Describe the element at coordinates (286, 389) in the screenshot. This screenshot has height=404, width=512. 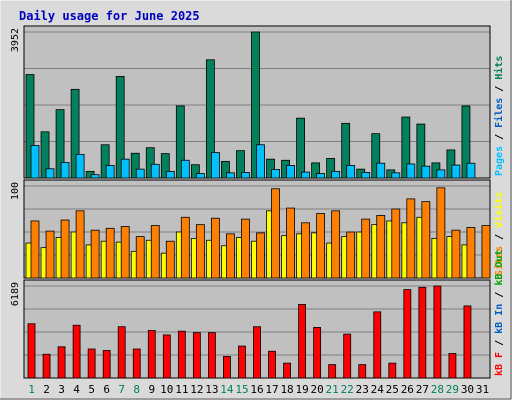
I see `x-tick-label: 18` at that location.